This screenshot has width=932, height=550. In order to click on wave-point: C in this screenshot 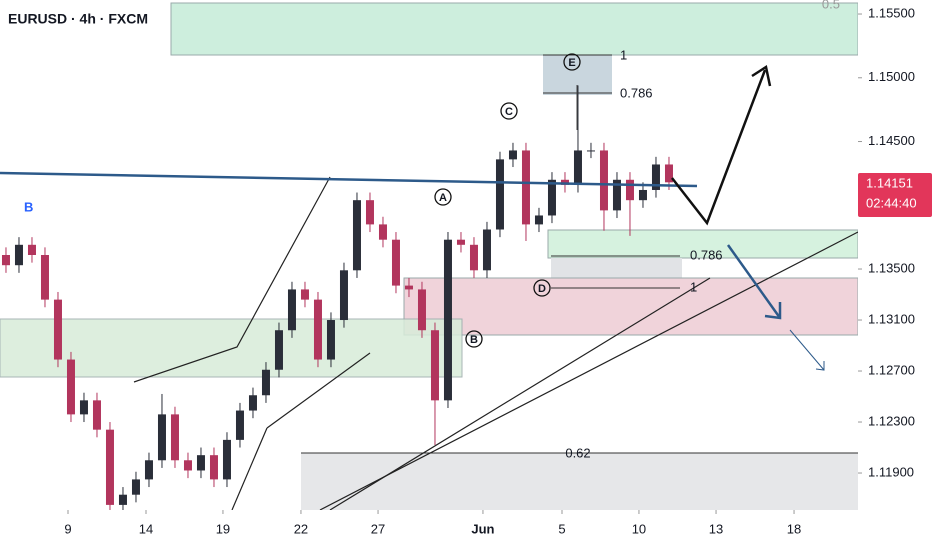, I will do `click(509, 112)`.